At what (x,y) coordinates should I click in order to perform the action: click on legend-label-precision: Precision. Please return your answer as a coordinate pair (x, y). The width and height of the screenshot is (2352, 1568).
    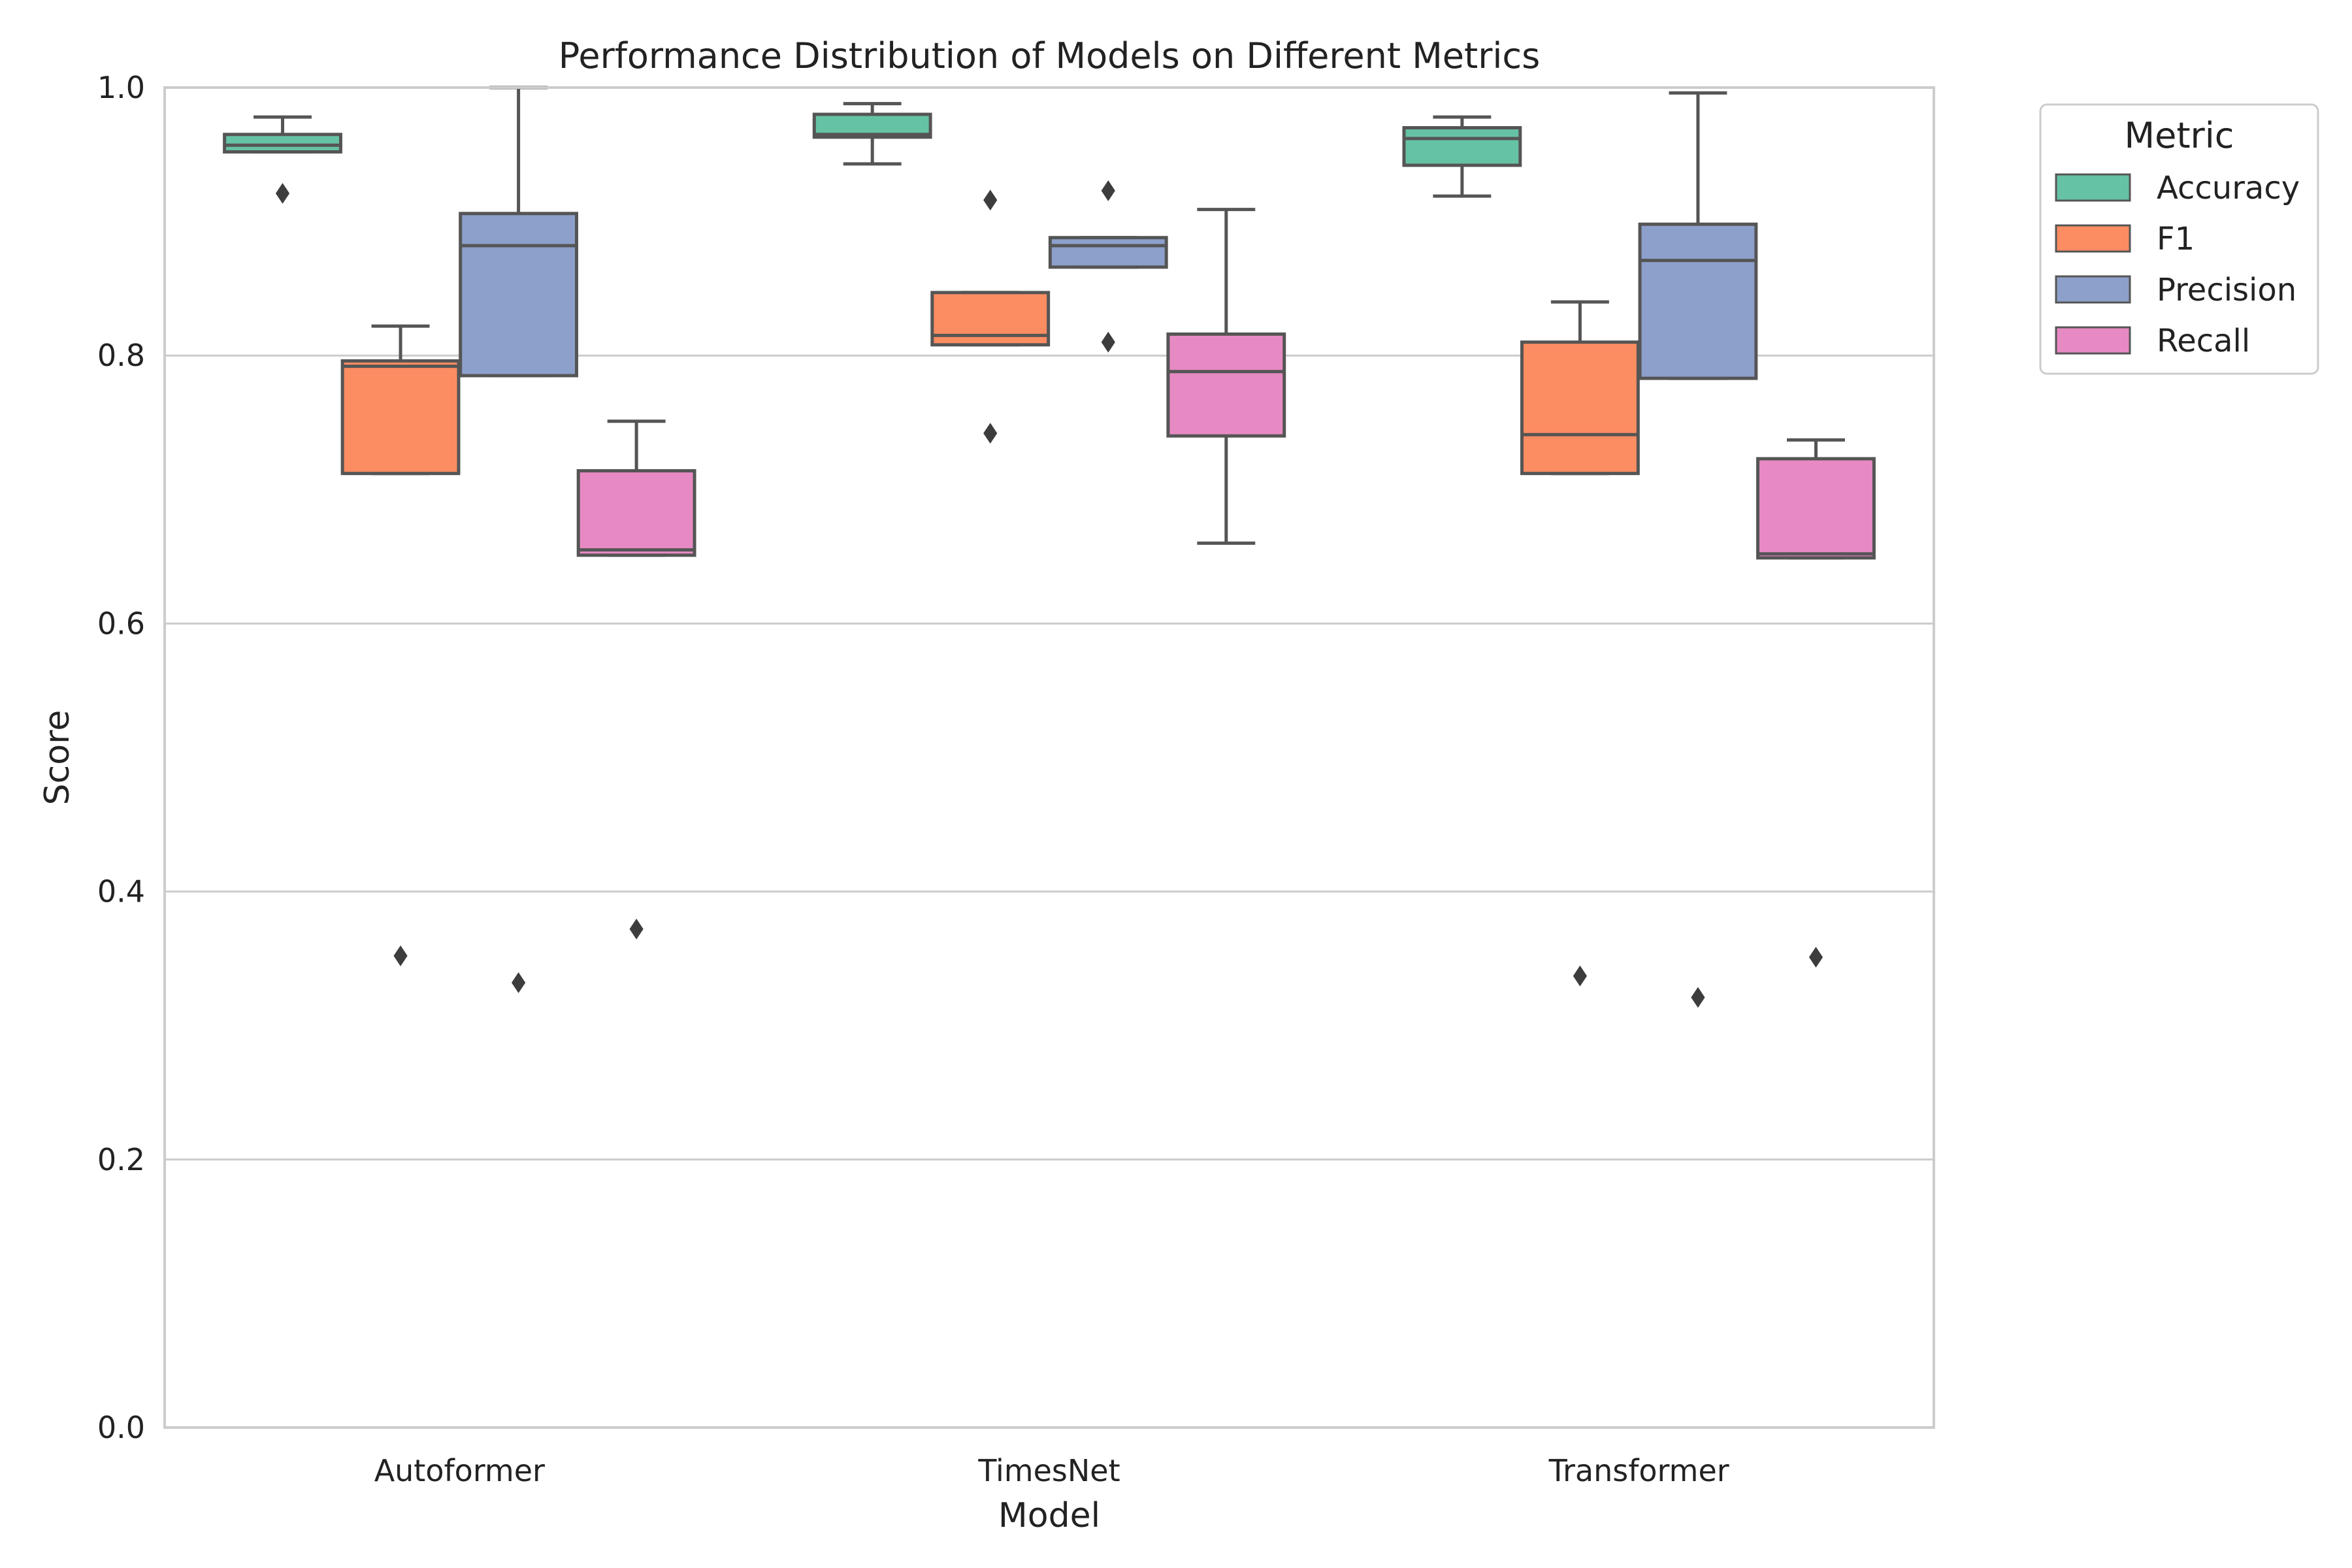
    Looking at the image, I should click on (2226, 290).